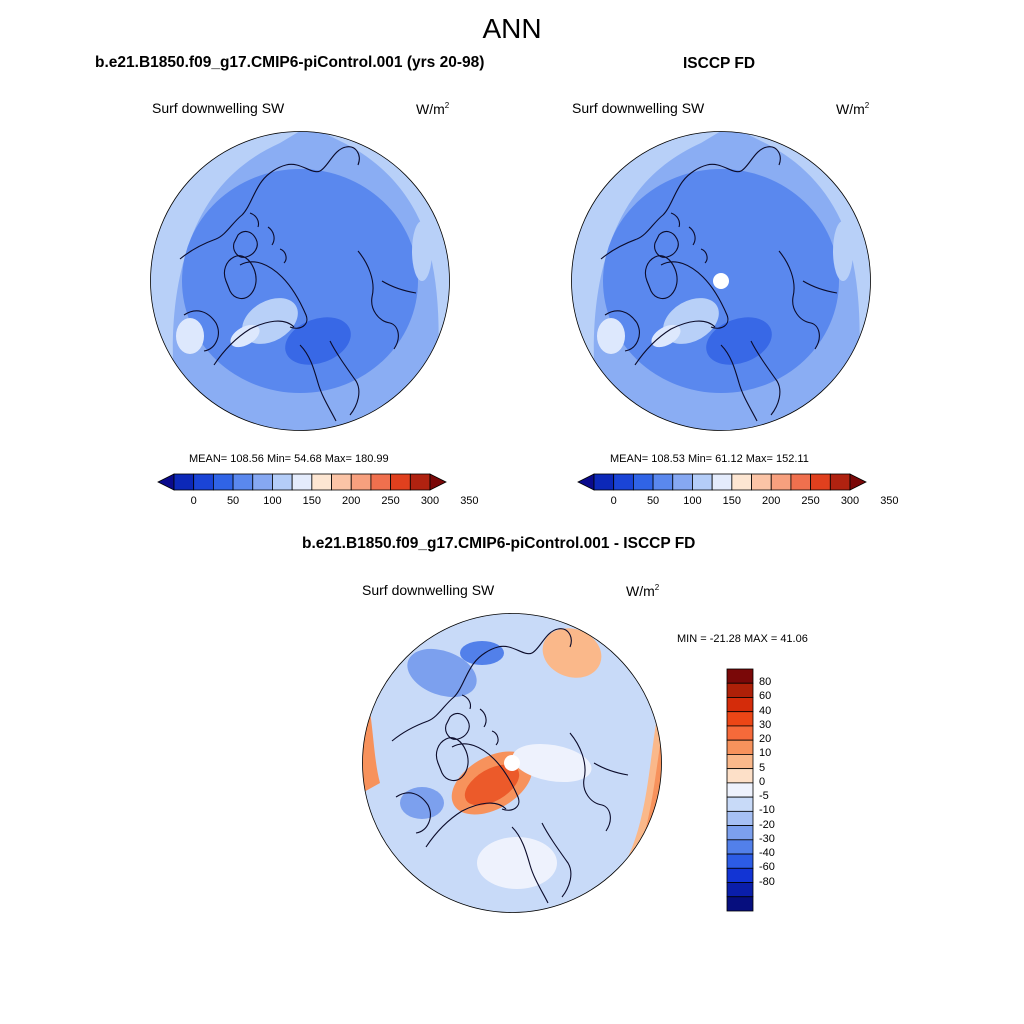  I want to click on units-label-model: W/m2, so click(433, 109).